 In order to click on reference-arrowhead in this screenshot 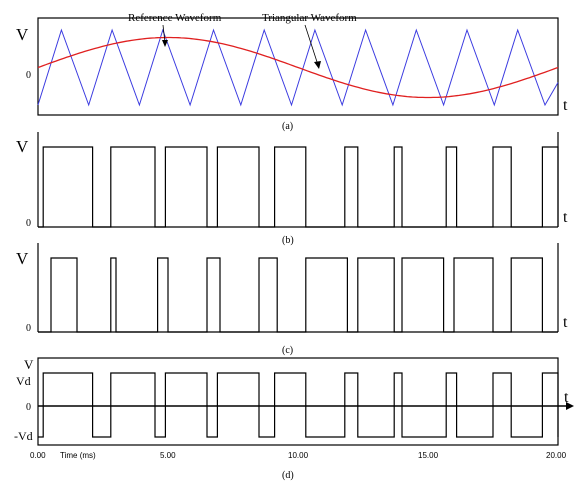, I will do `click(165, 43)`.